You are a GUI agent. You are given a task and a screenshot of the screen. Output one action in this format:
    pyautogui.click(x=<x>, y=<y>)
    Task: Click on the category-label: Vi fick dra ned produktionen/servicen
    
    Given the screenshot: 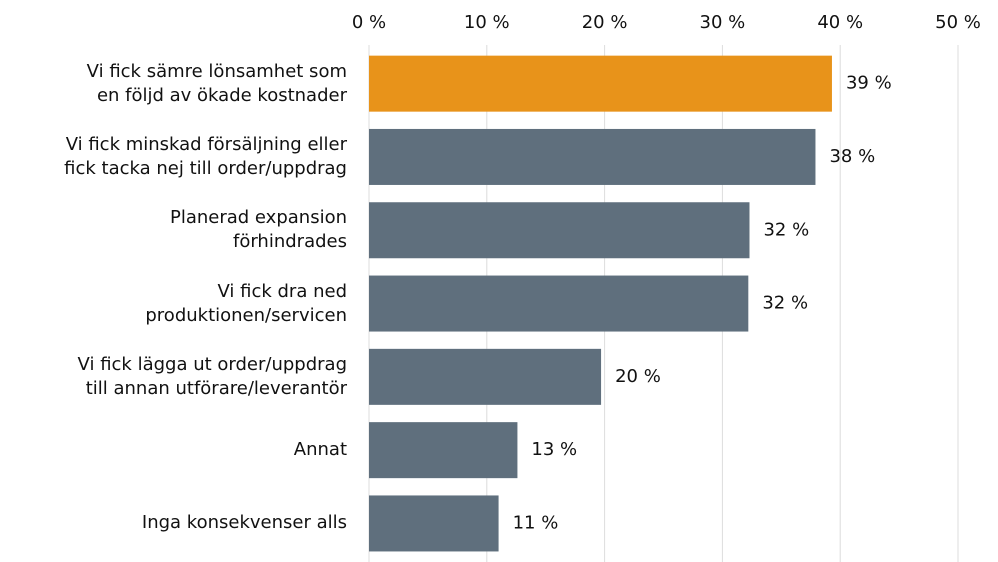 What is the action you would take?
    pyautogui.click(x=246, y=303)
    